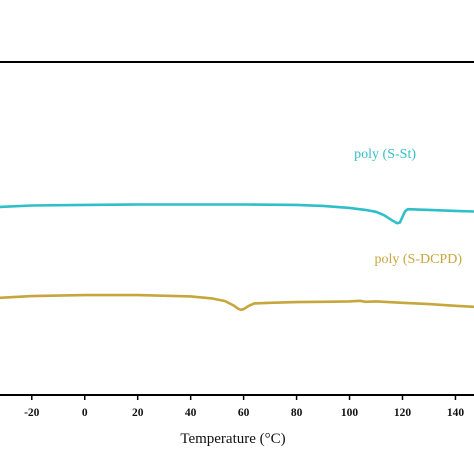 The width and height of the screenshot is (474, 474). What do you see at coordinates (232, 439) in the screenshot?
I see `x-axis-title: Temperature (°C)` at bounding box center [232, 439].